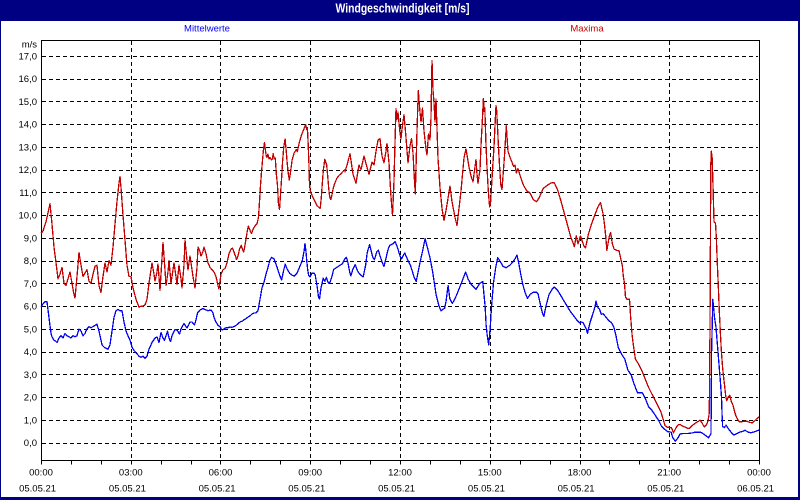 The width and height of the screenshot is (800, 500). Describe the element at coordinates (28, 147) in the screenshot. I see `svg-text: 13,0` at that location.